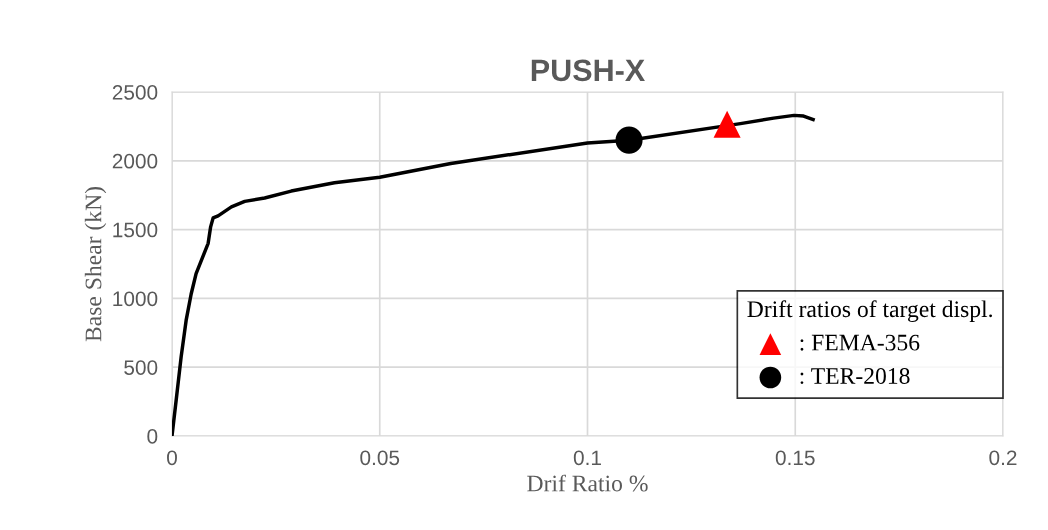 This screenshot has height=530, width=1048. What do you see at coordinates (135, 299) in the screenshot?
I see `y-tick-label: 1000` at bounding box center [135, 299].